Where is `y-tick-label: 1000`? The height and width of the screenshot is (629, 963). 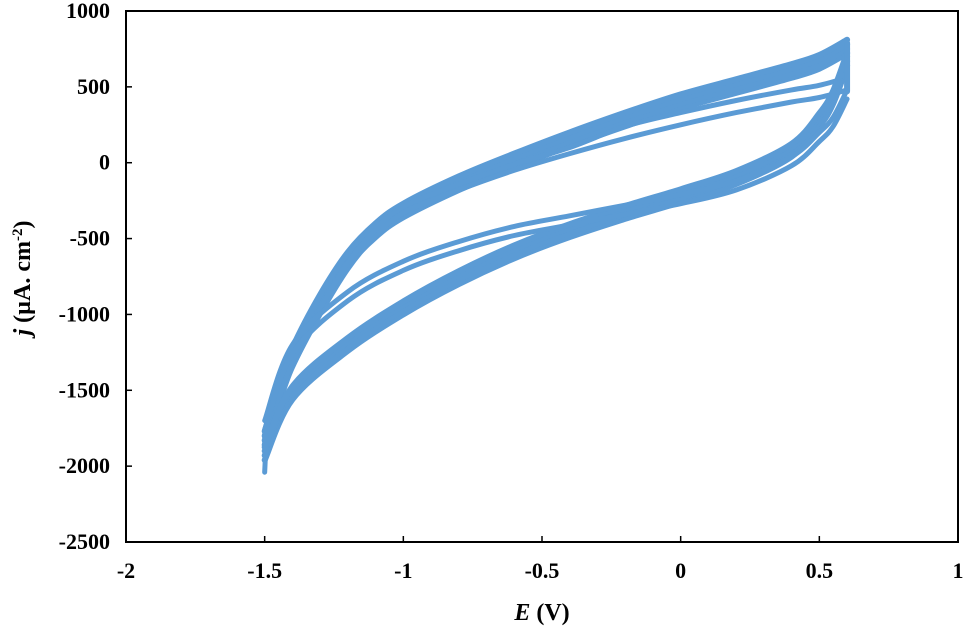 y-tick-label: 1000 is located at coordinates (88, 11).